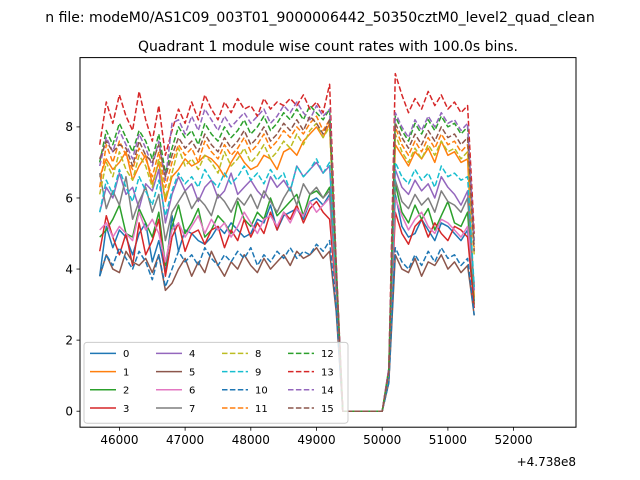  Describe the element at coordinates (261, 409) in the screenshot. I see `legend-label: 11` at that location.